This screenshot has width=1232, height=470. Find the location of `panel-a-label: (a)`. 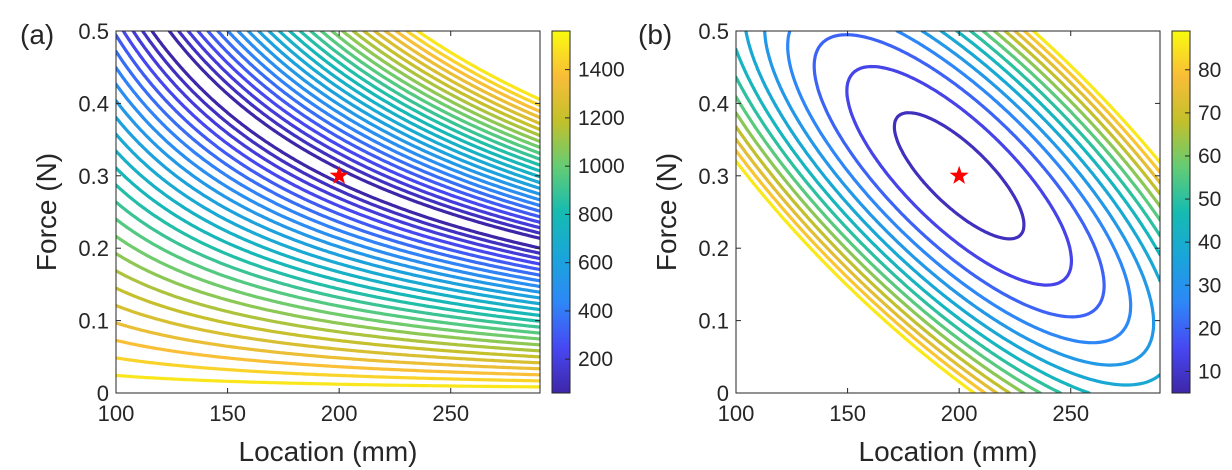

panel-a-label: (a) is located at coordinates (37, 34).